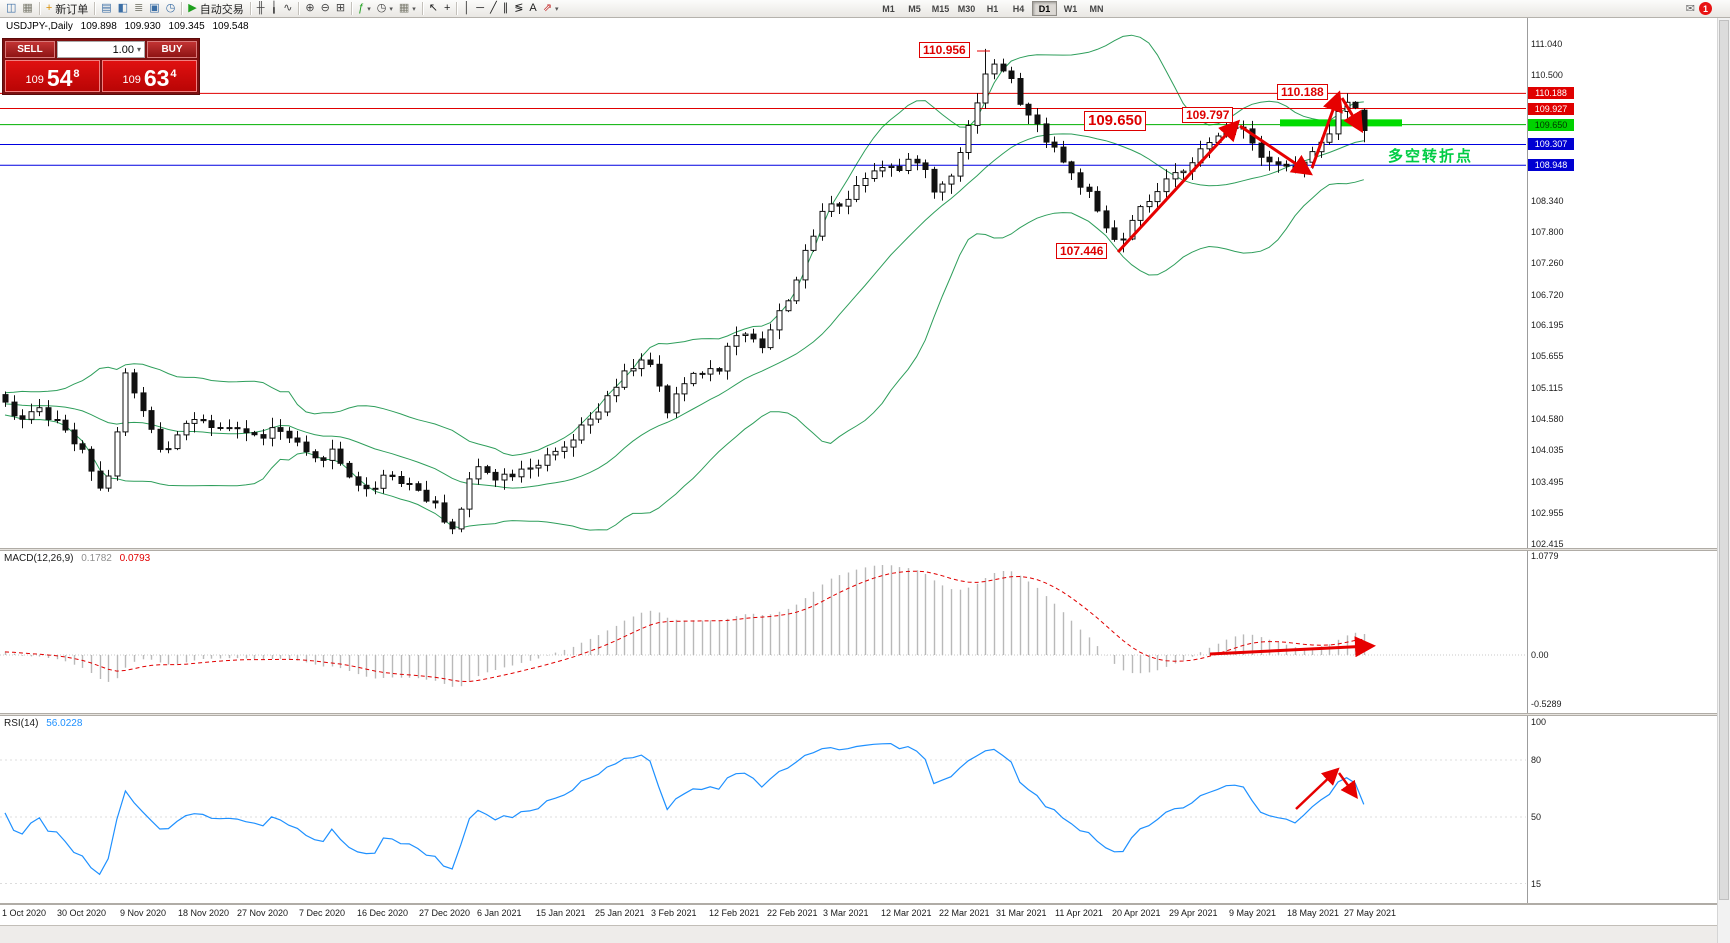 This screenshot has height=943, width=1730. Describe the element at coordinates (138, 9) in the screenshot. I see `navigator-button: ≣` at that location.